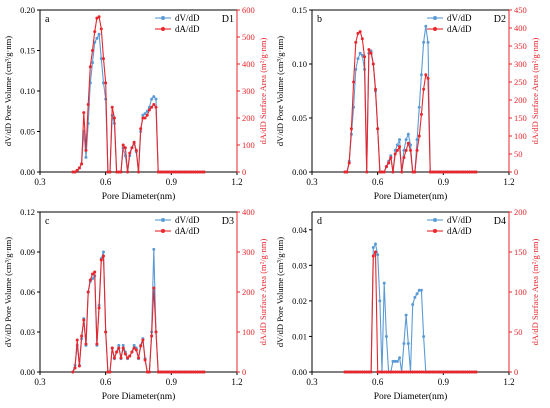 The width and height of the screenshot is (550, 408). What do you see at coordinates (520, 28) in the screenshot?
I see `y-right-tick-label: 400` at bounding box center [520, 28].